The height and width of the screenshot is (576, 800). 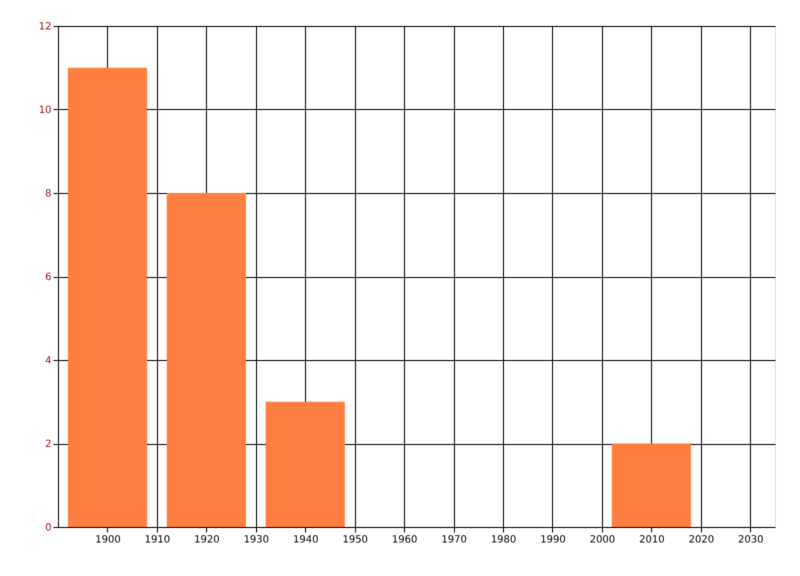 I want to click on x-tick-label: 2000, so click(x=603, y=540).